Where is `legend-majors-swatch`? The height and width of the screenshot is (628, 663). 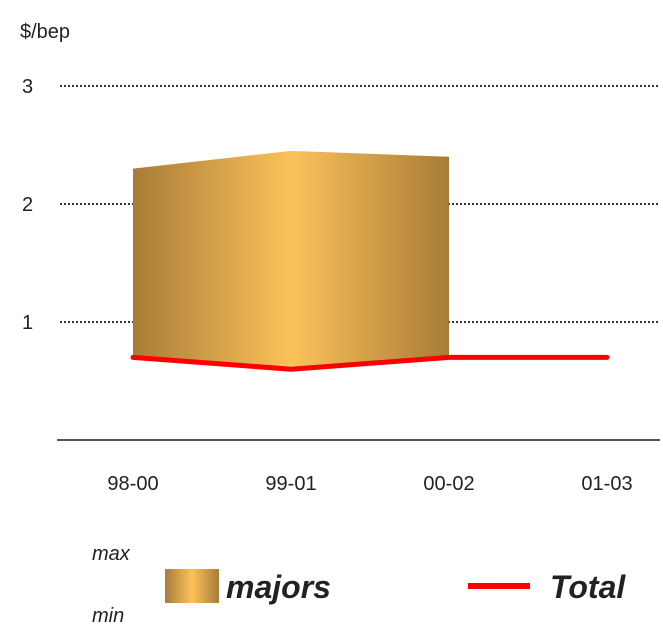
legend-majors-swatch is located at coordinates (192, 586).